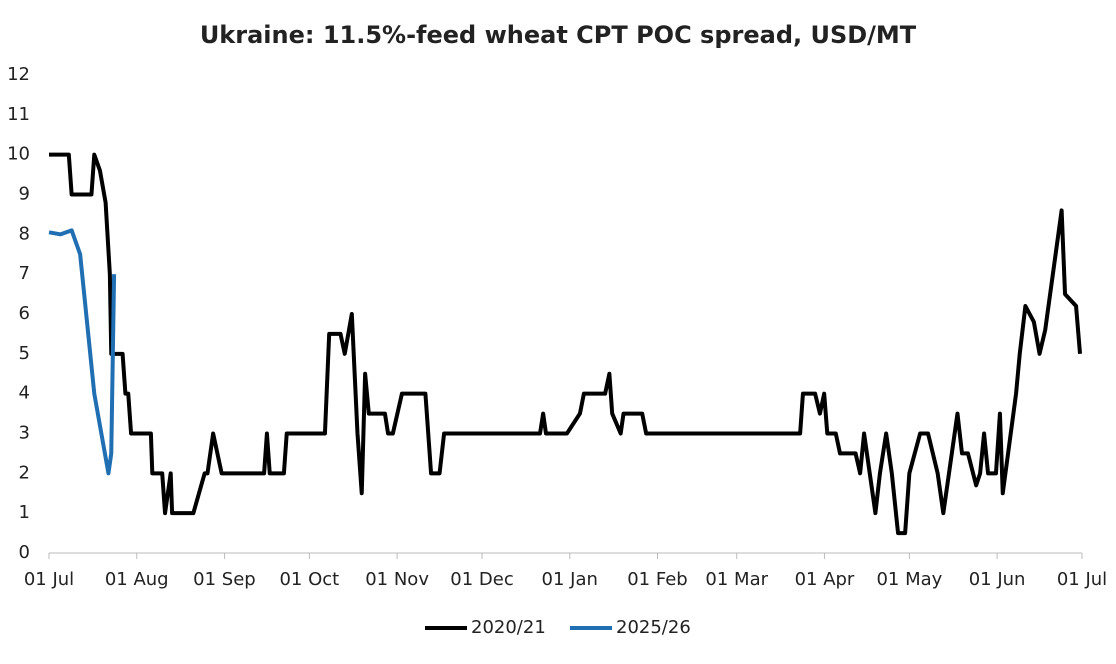 This screenshot has width=1116, height=664. Describe the element at coordinates (657, 579) in the screenshot. I see `x-tick-label: 01 Feb` at that location.